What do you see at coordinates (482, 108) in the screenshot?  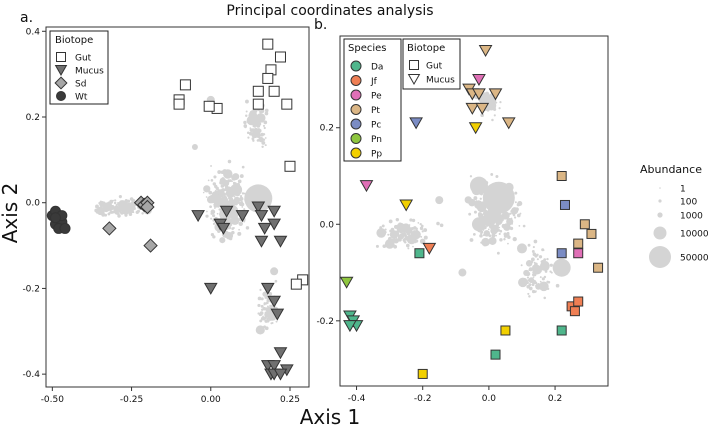 I see `point-pt-mucus` at bounding box center [482, 108].